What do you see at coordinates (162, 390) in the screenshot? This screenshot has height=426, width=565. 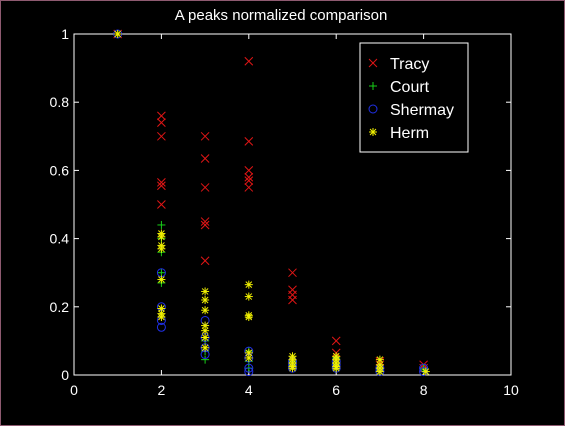 I see `x-tick-label: 2` at bounding box center [162, 390].